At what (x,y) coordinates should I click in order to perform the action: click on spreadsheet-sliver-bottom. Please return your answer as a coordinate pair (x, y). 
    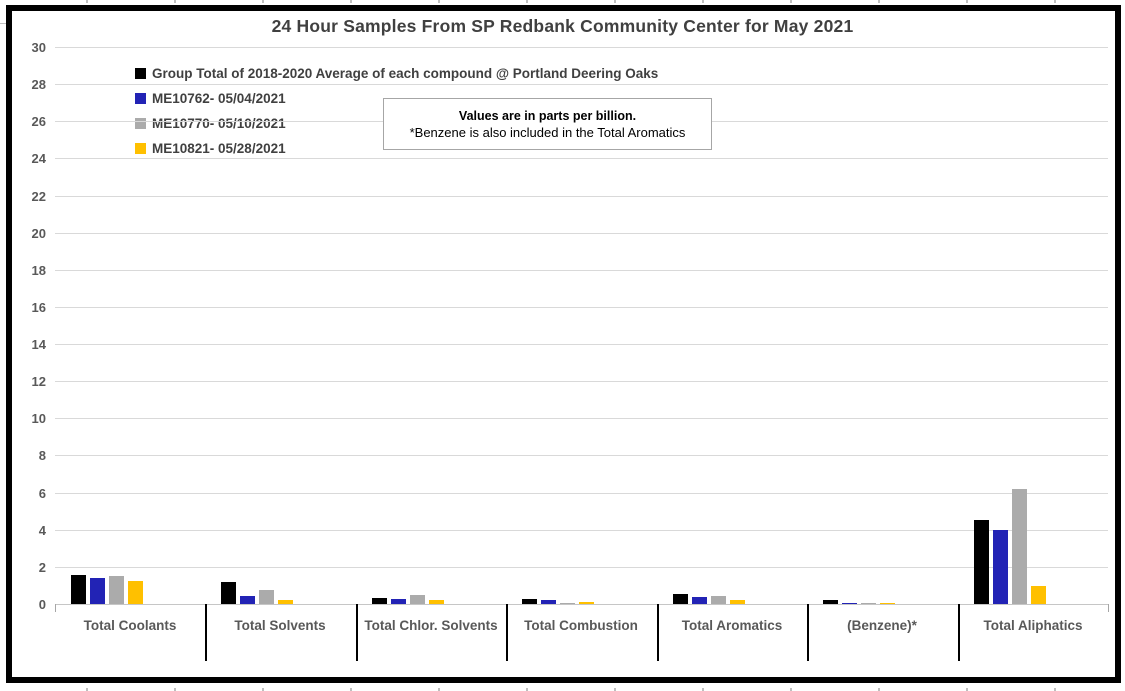
    Looking at the image, I should click on (562, 687).